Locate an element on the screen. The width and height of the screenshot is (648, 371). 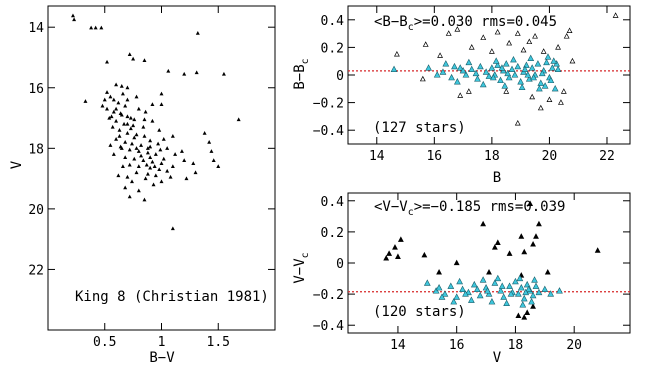
v-residual-star-count: (120 stars) is located at coordinates (419, 312).